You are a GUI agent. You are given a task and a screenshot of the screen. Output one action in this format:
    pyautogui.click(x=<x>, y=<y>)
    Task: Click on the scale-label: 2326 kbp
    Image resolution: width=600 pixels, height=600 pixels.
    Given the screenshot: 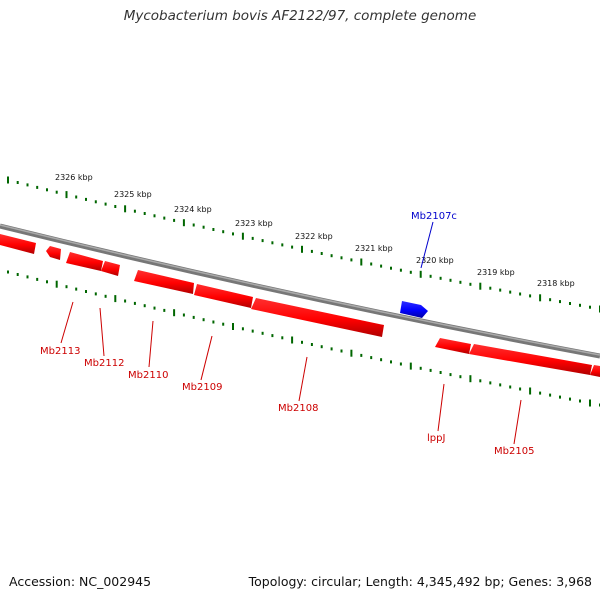 What is the action you would take?
    pyautogui.click(x=74, y=177)
    